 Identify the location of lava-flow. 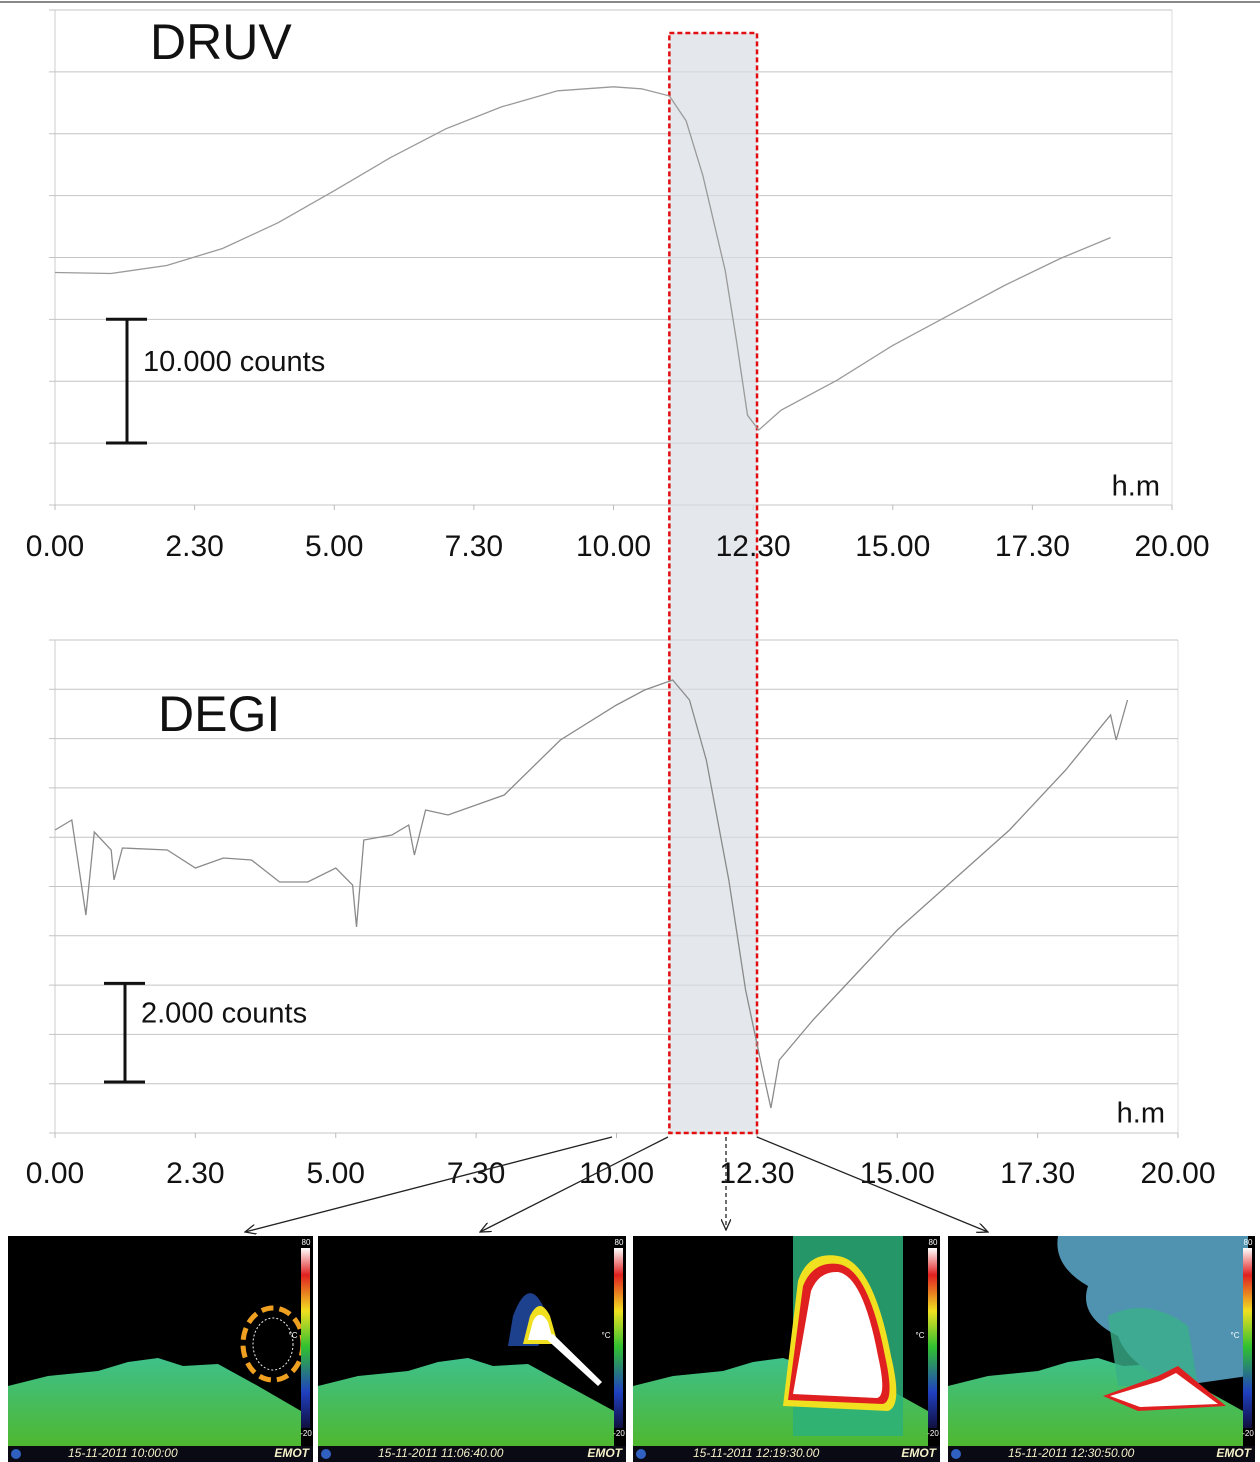
(572, 1360).